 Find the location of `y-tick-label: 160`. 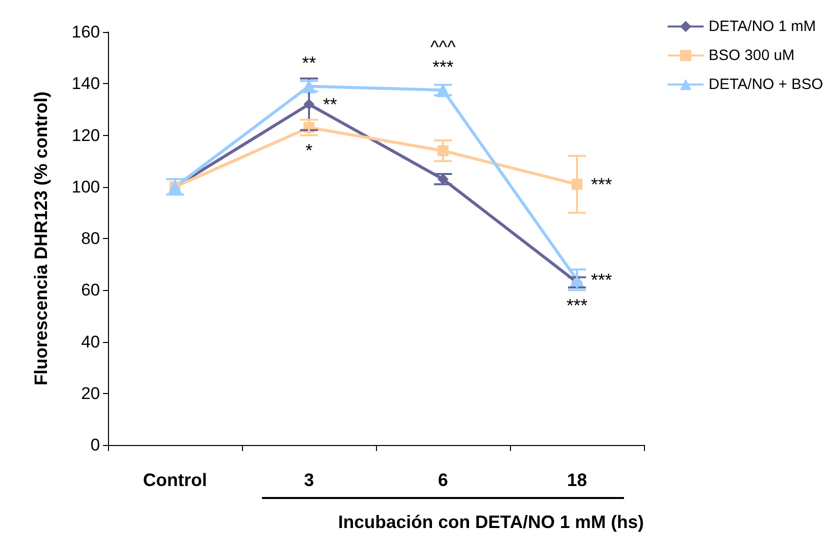

y-tick-label: 160 is located at coordinates (86, 32).